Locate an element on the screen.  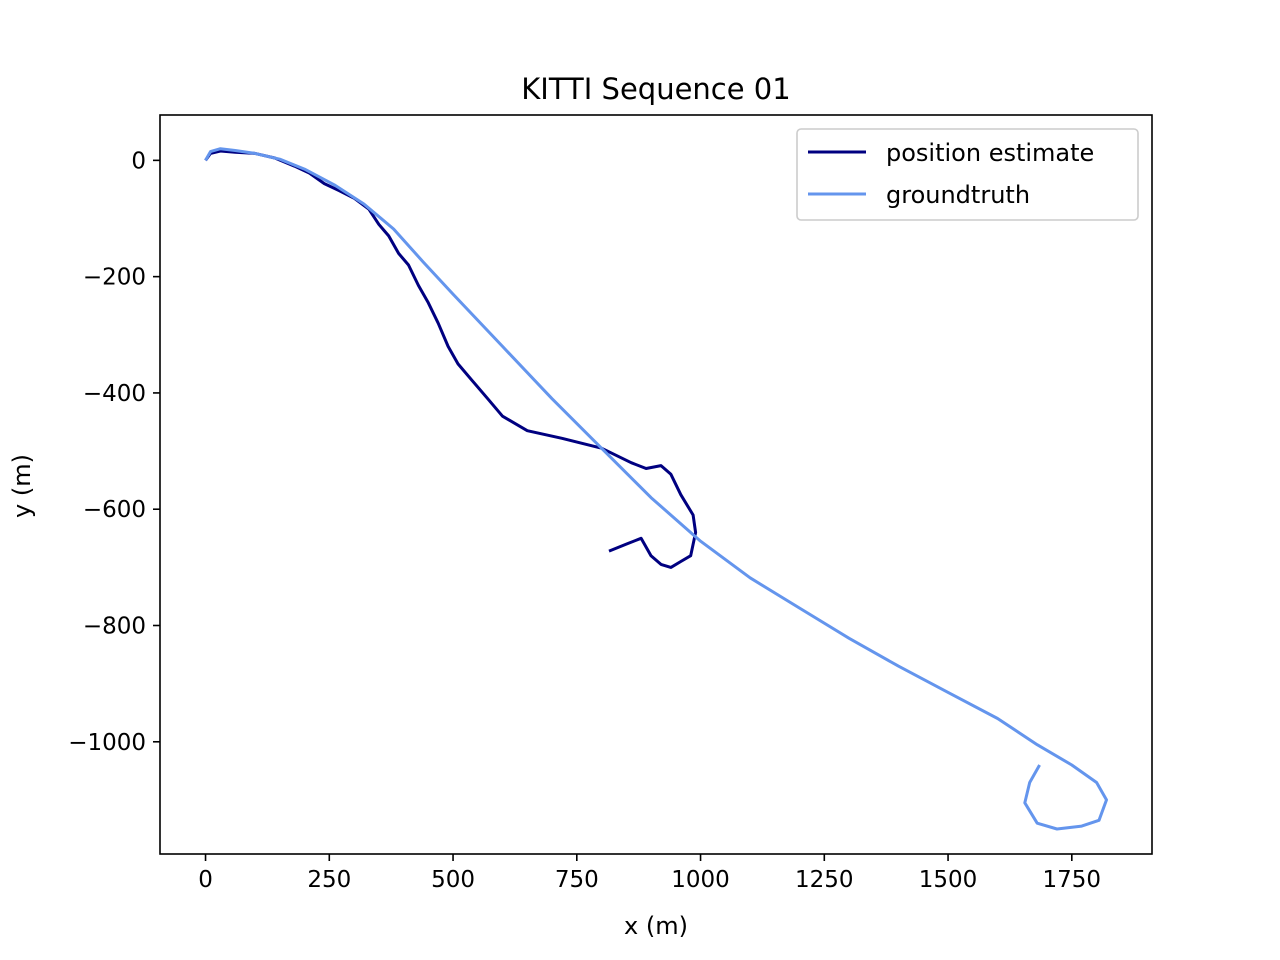
y-tick-label: 0 is located at coordinates (138, 161).